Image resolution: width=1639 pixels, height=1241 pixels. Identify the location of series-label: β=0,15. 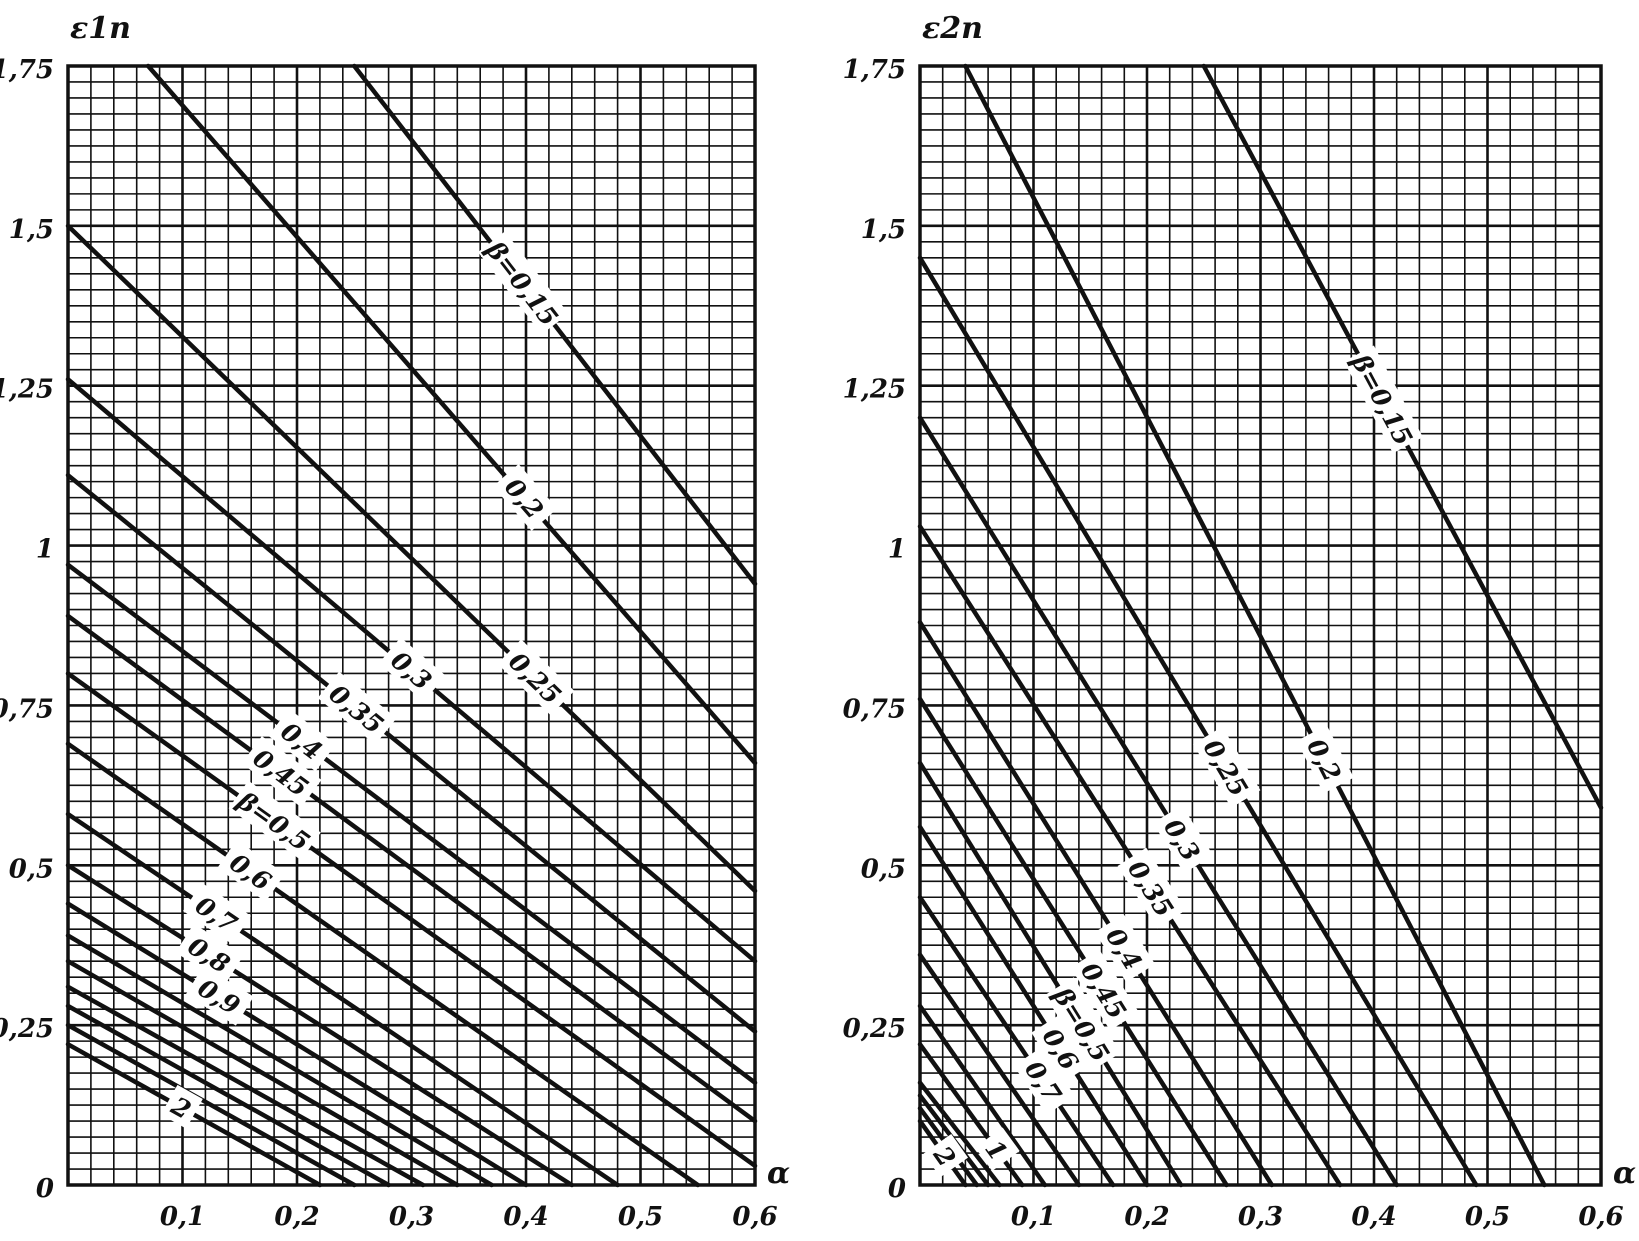
(522, 283).